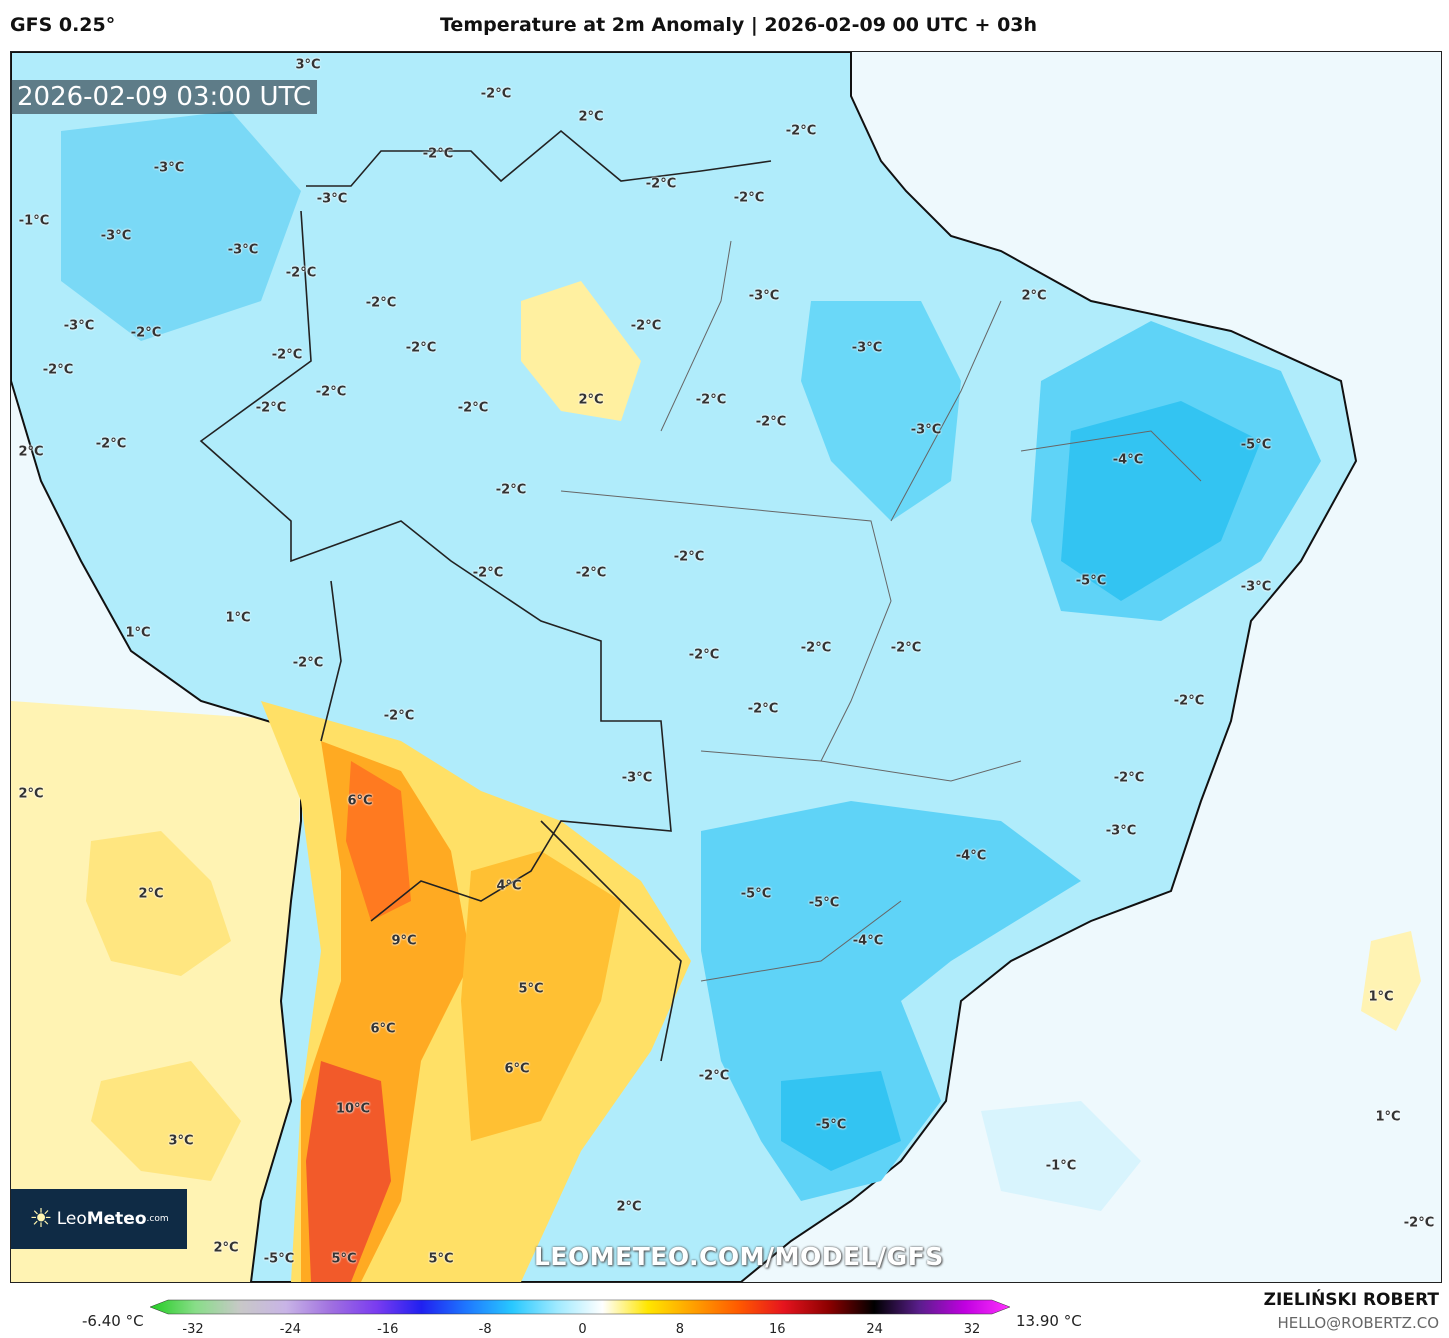  I want to click on contour-label: 10°C, so click(353, 1109).